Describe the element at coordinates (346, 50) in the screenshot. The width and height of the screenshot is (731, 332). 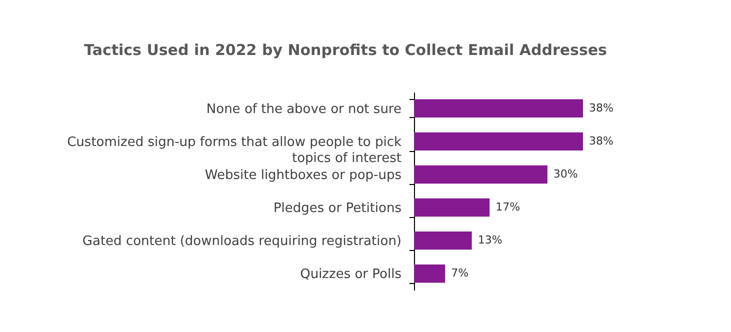
I see `chart-title: Tactics Used in 2022 by Nonprofits to Collect Email Addresses` at that location.